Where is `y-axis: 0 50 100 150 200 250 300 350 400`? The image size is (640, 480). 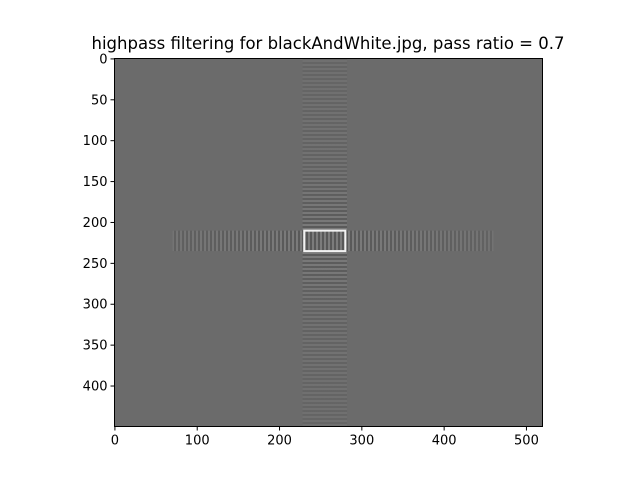 y-axis: 0 50 100 150 200 250 300 350 400 is located at coordinates (99, 223).